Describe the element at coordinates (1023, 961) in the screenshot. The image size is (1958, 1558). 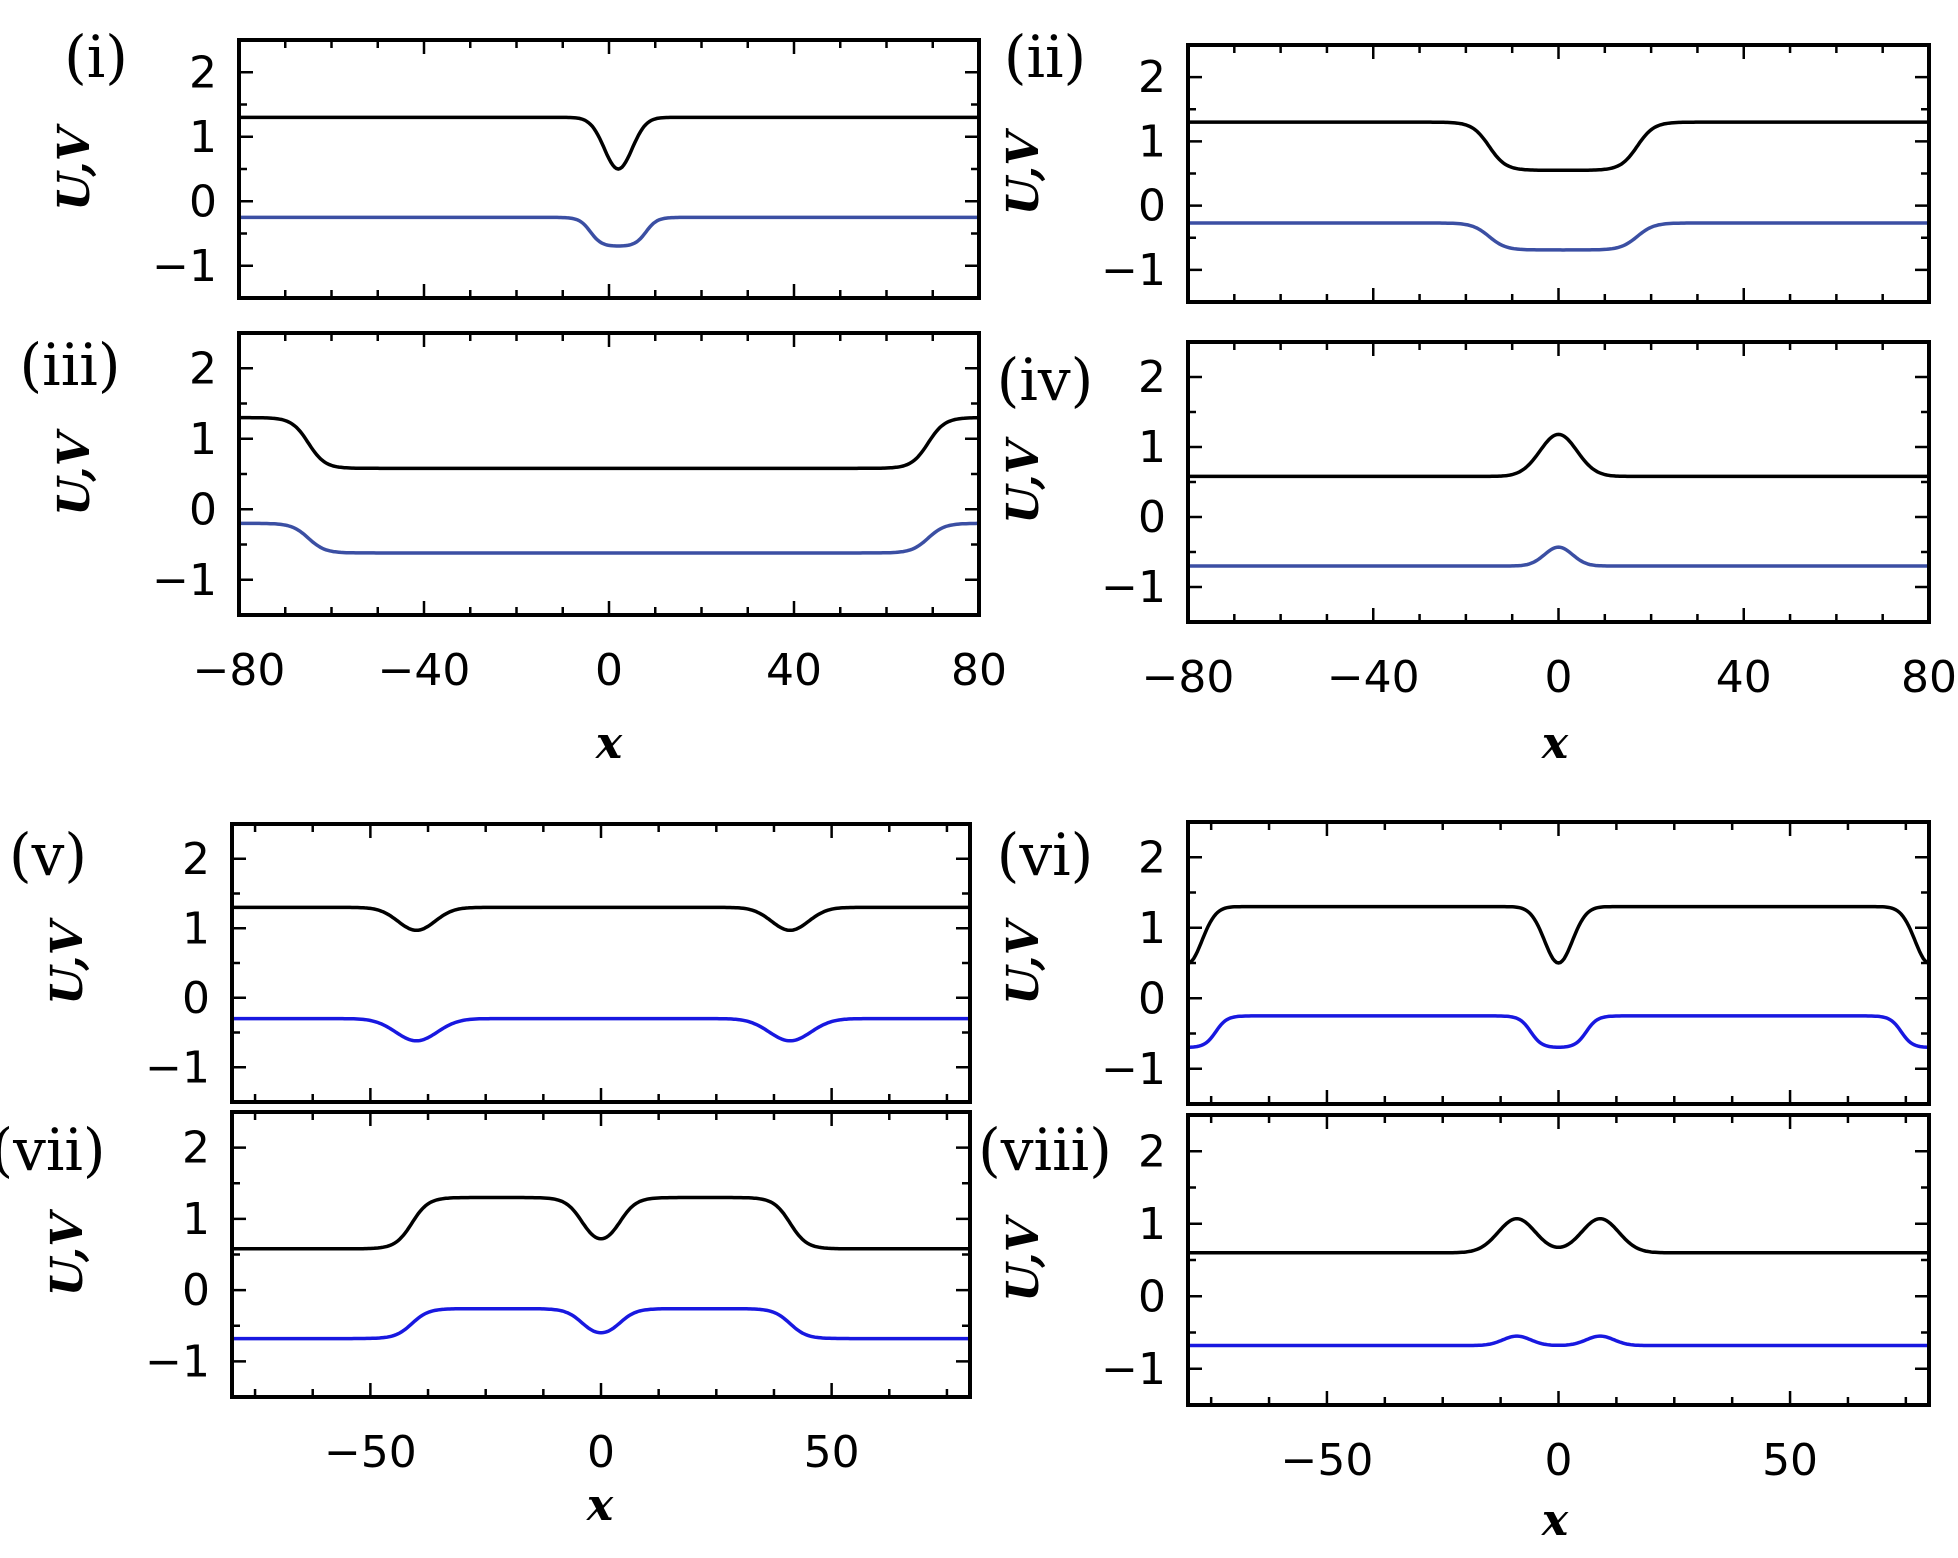
I see `panel-vi-ylabel: U,V` at that location.